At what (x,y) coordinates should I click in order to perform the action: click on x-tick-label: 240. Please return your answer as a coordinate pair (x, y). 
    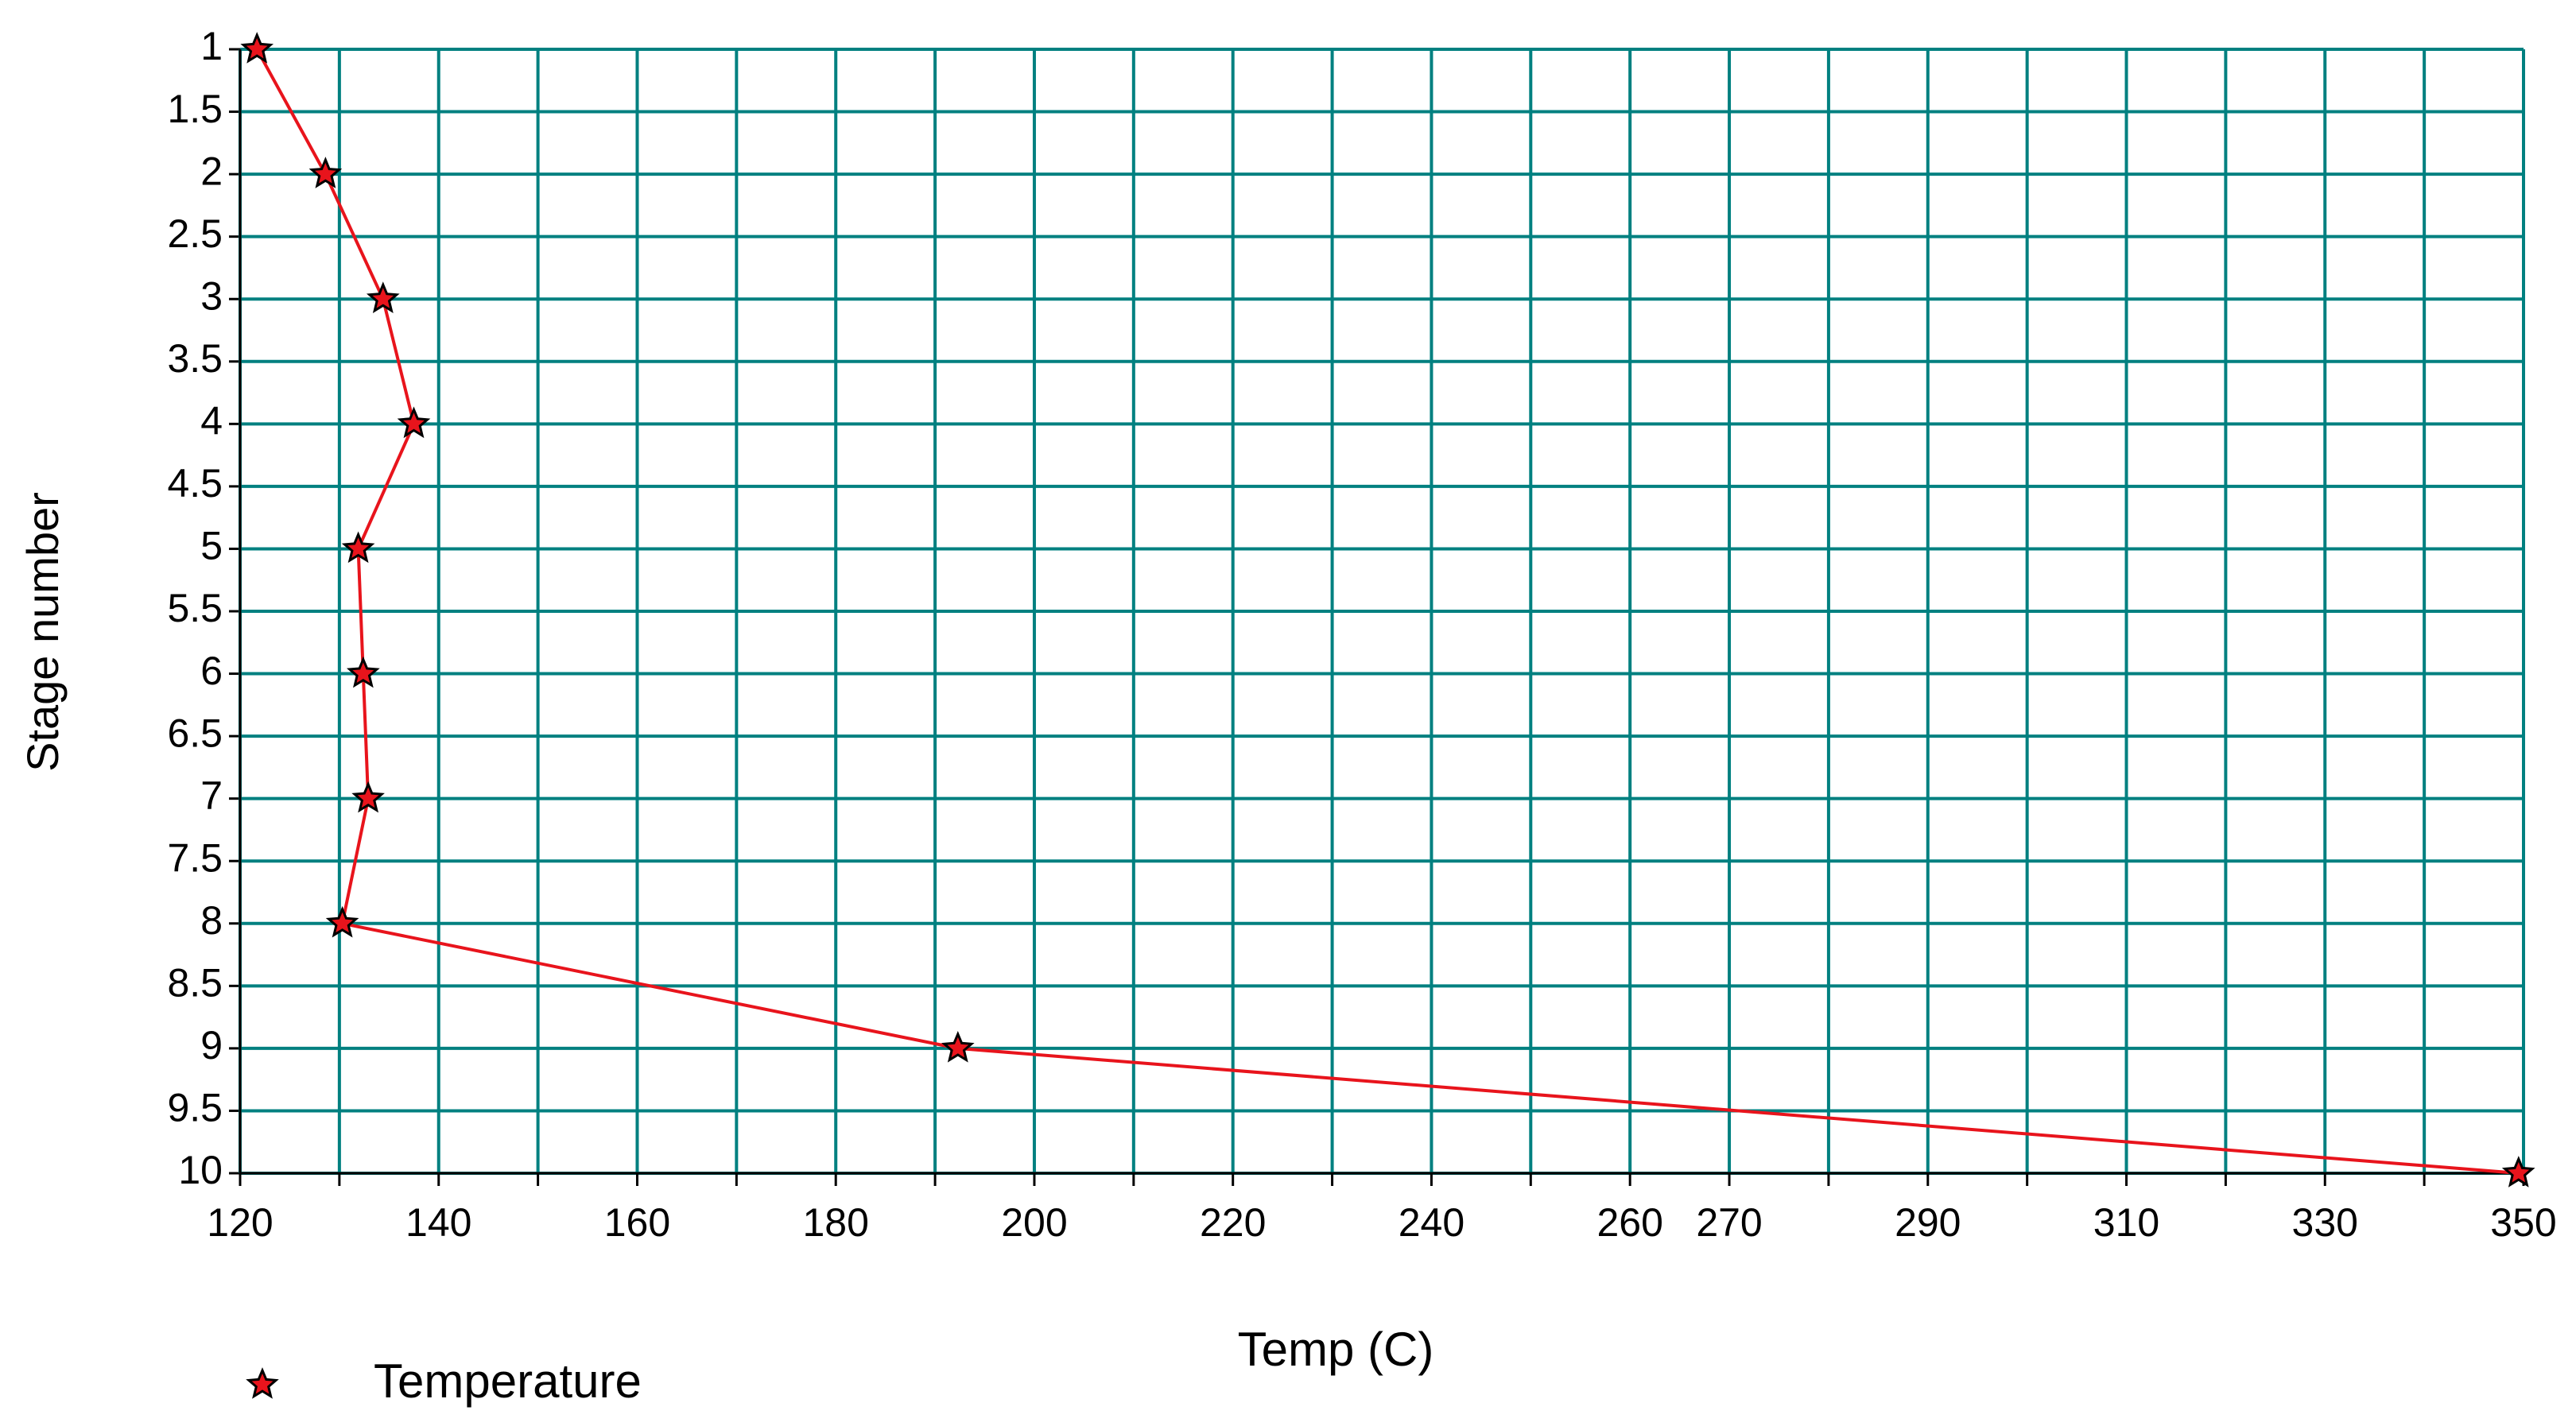
    Looking at the image, I should click on (1432, 1222).